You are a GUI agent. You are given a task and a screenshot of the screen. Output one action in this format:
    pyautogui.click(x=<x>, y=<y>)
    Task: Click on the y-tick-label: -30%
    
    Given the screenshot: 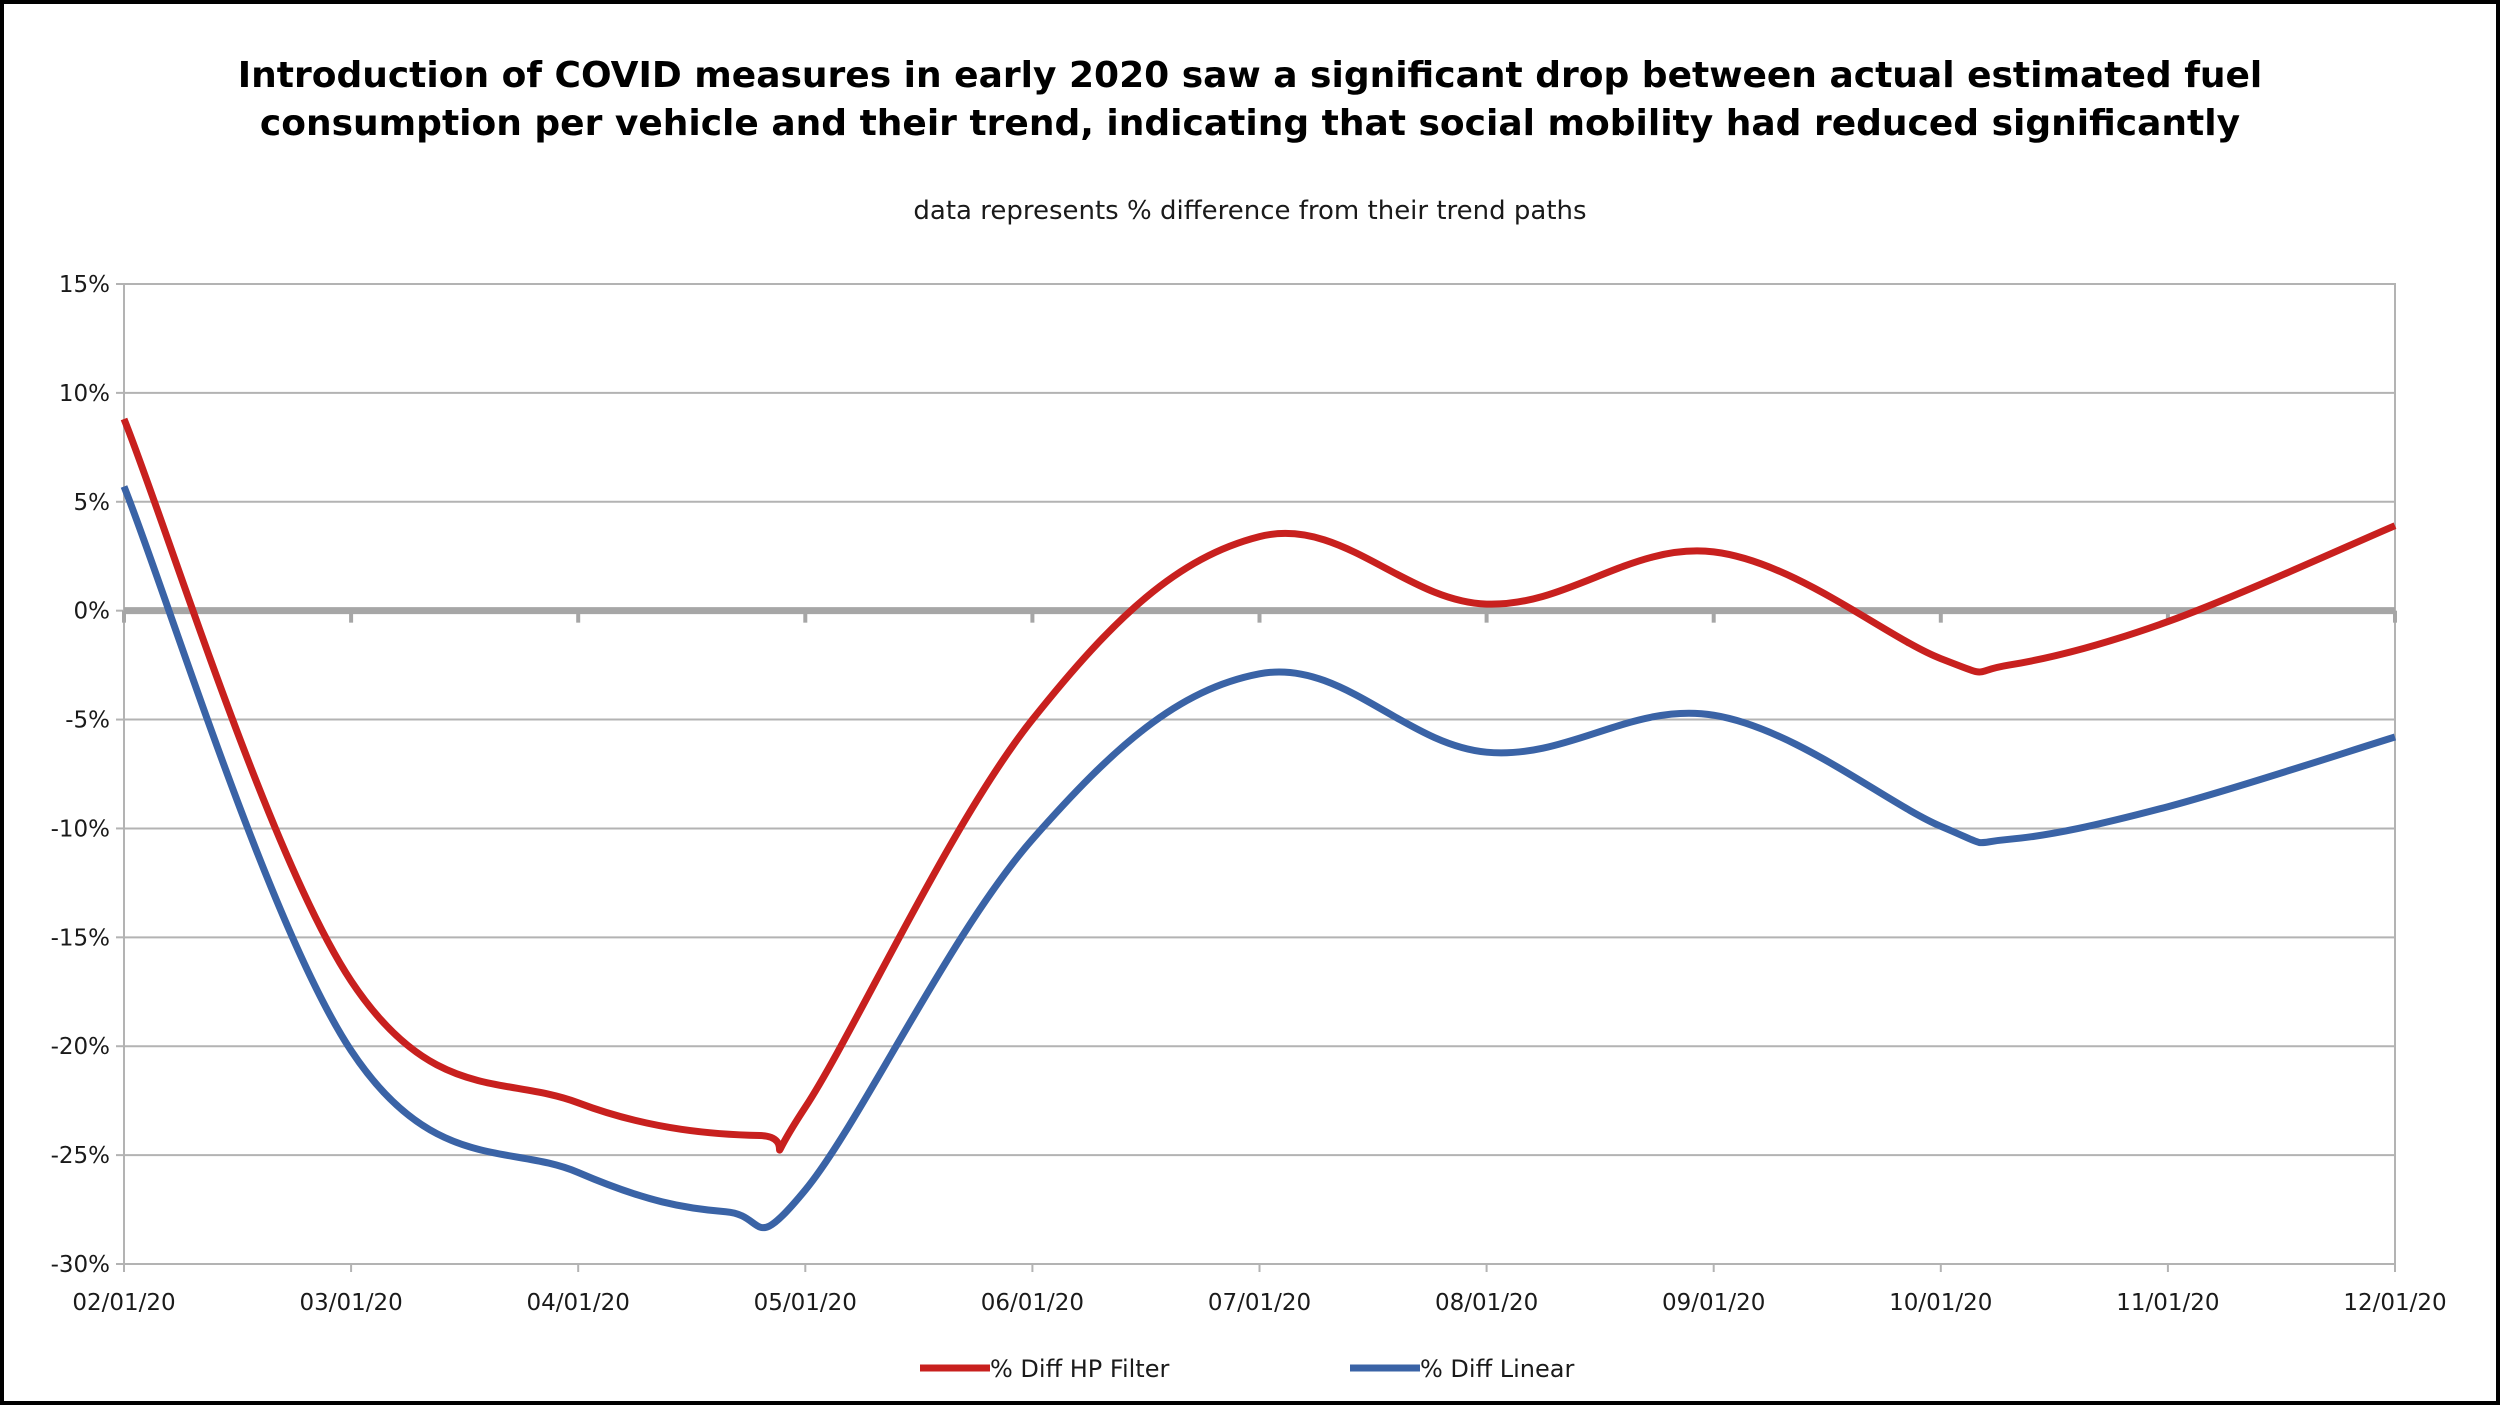 What is the action you would take?
    pyautogui.click(x=80, y=1265)
    